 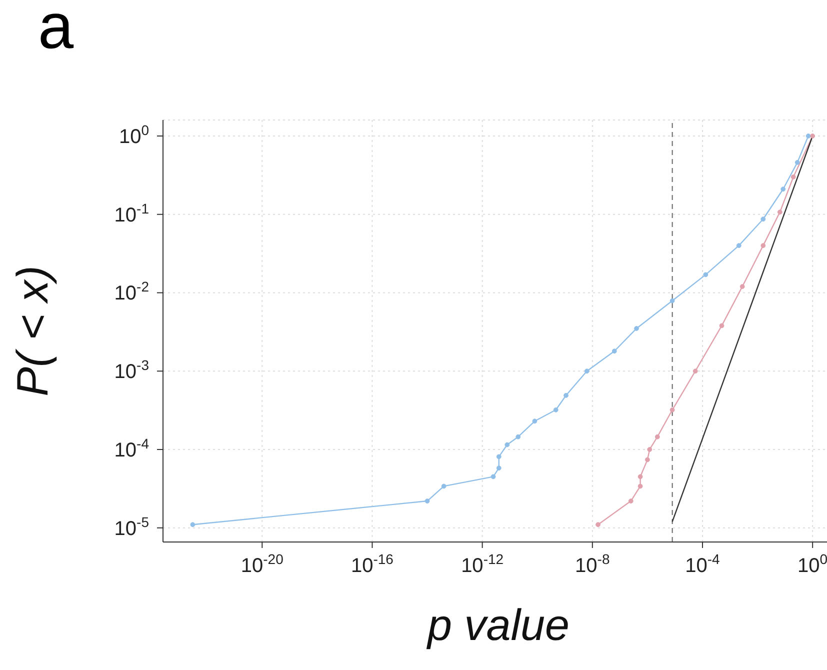 What do you see at coordinates (262, 564) in the screenshot?
I see `x-tick-label: 10$^{-20}$` at bounding box center [262, 564].